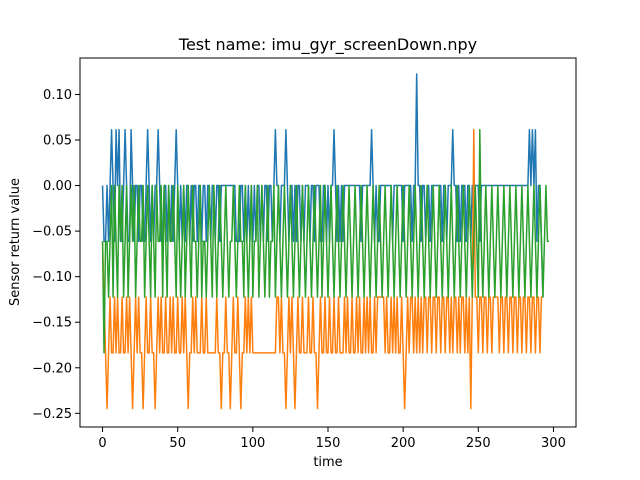 This screenshot has width=640, height=480. I want to click on x-tick-label: 50, so click(177, 443).